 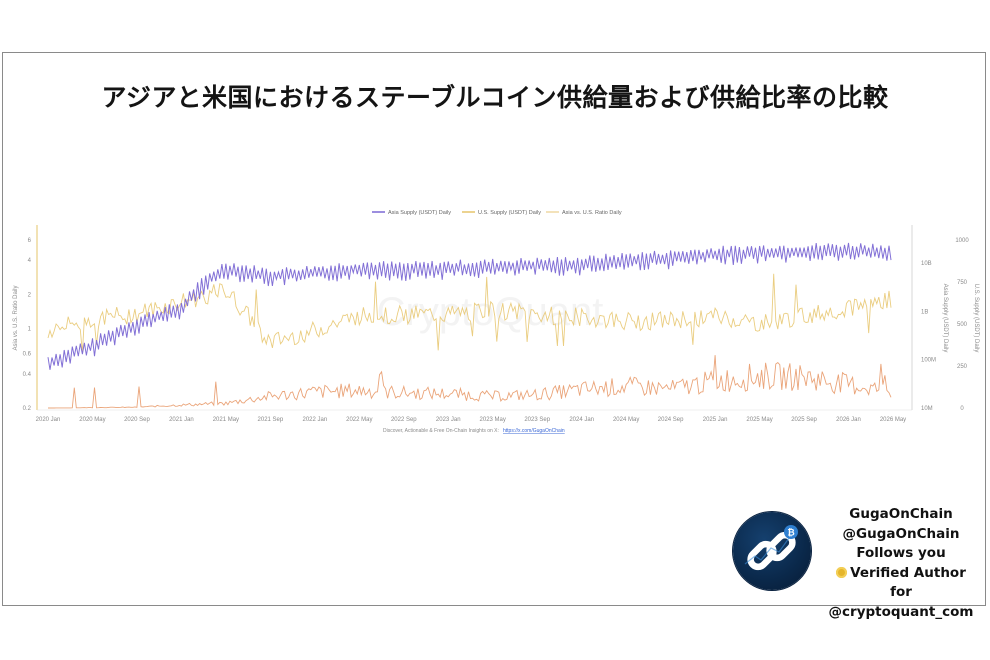 I want to click on x-tick-label: 2025 Sep, so click(x=804, y=420).